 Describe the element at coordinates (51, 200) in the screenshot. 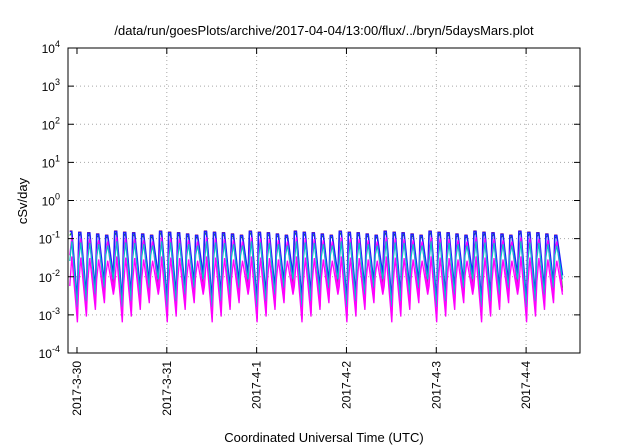

I see `y-tick-label: 10⁰` at that location.